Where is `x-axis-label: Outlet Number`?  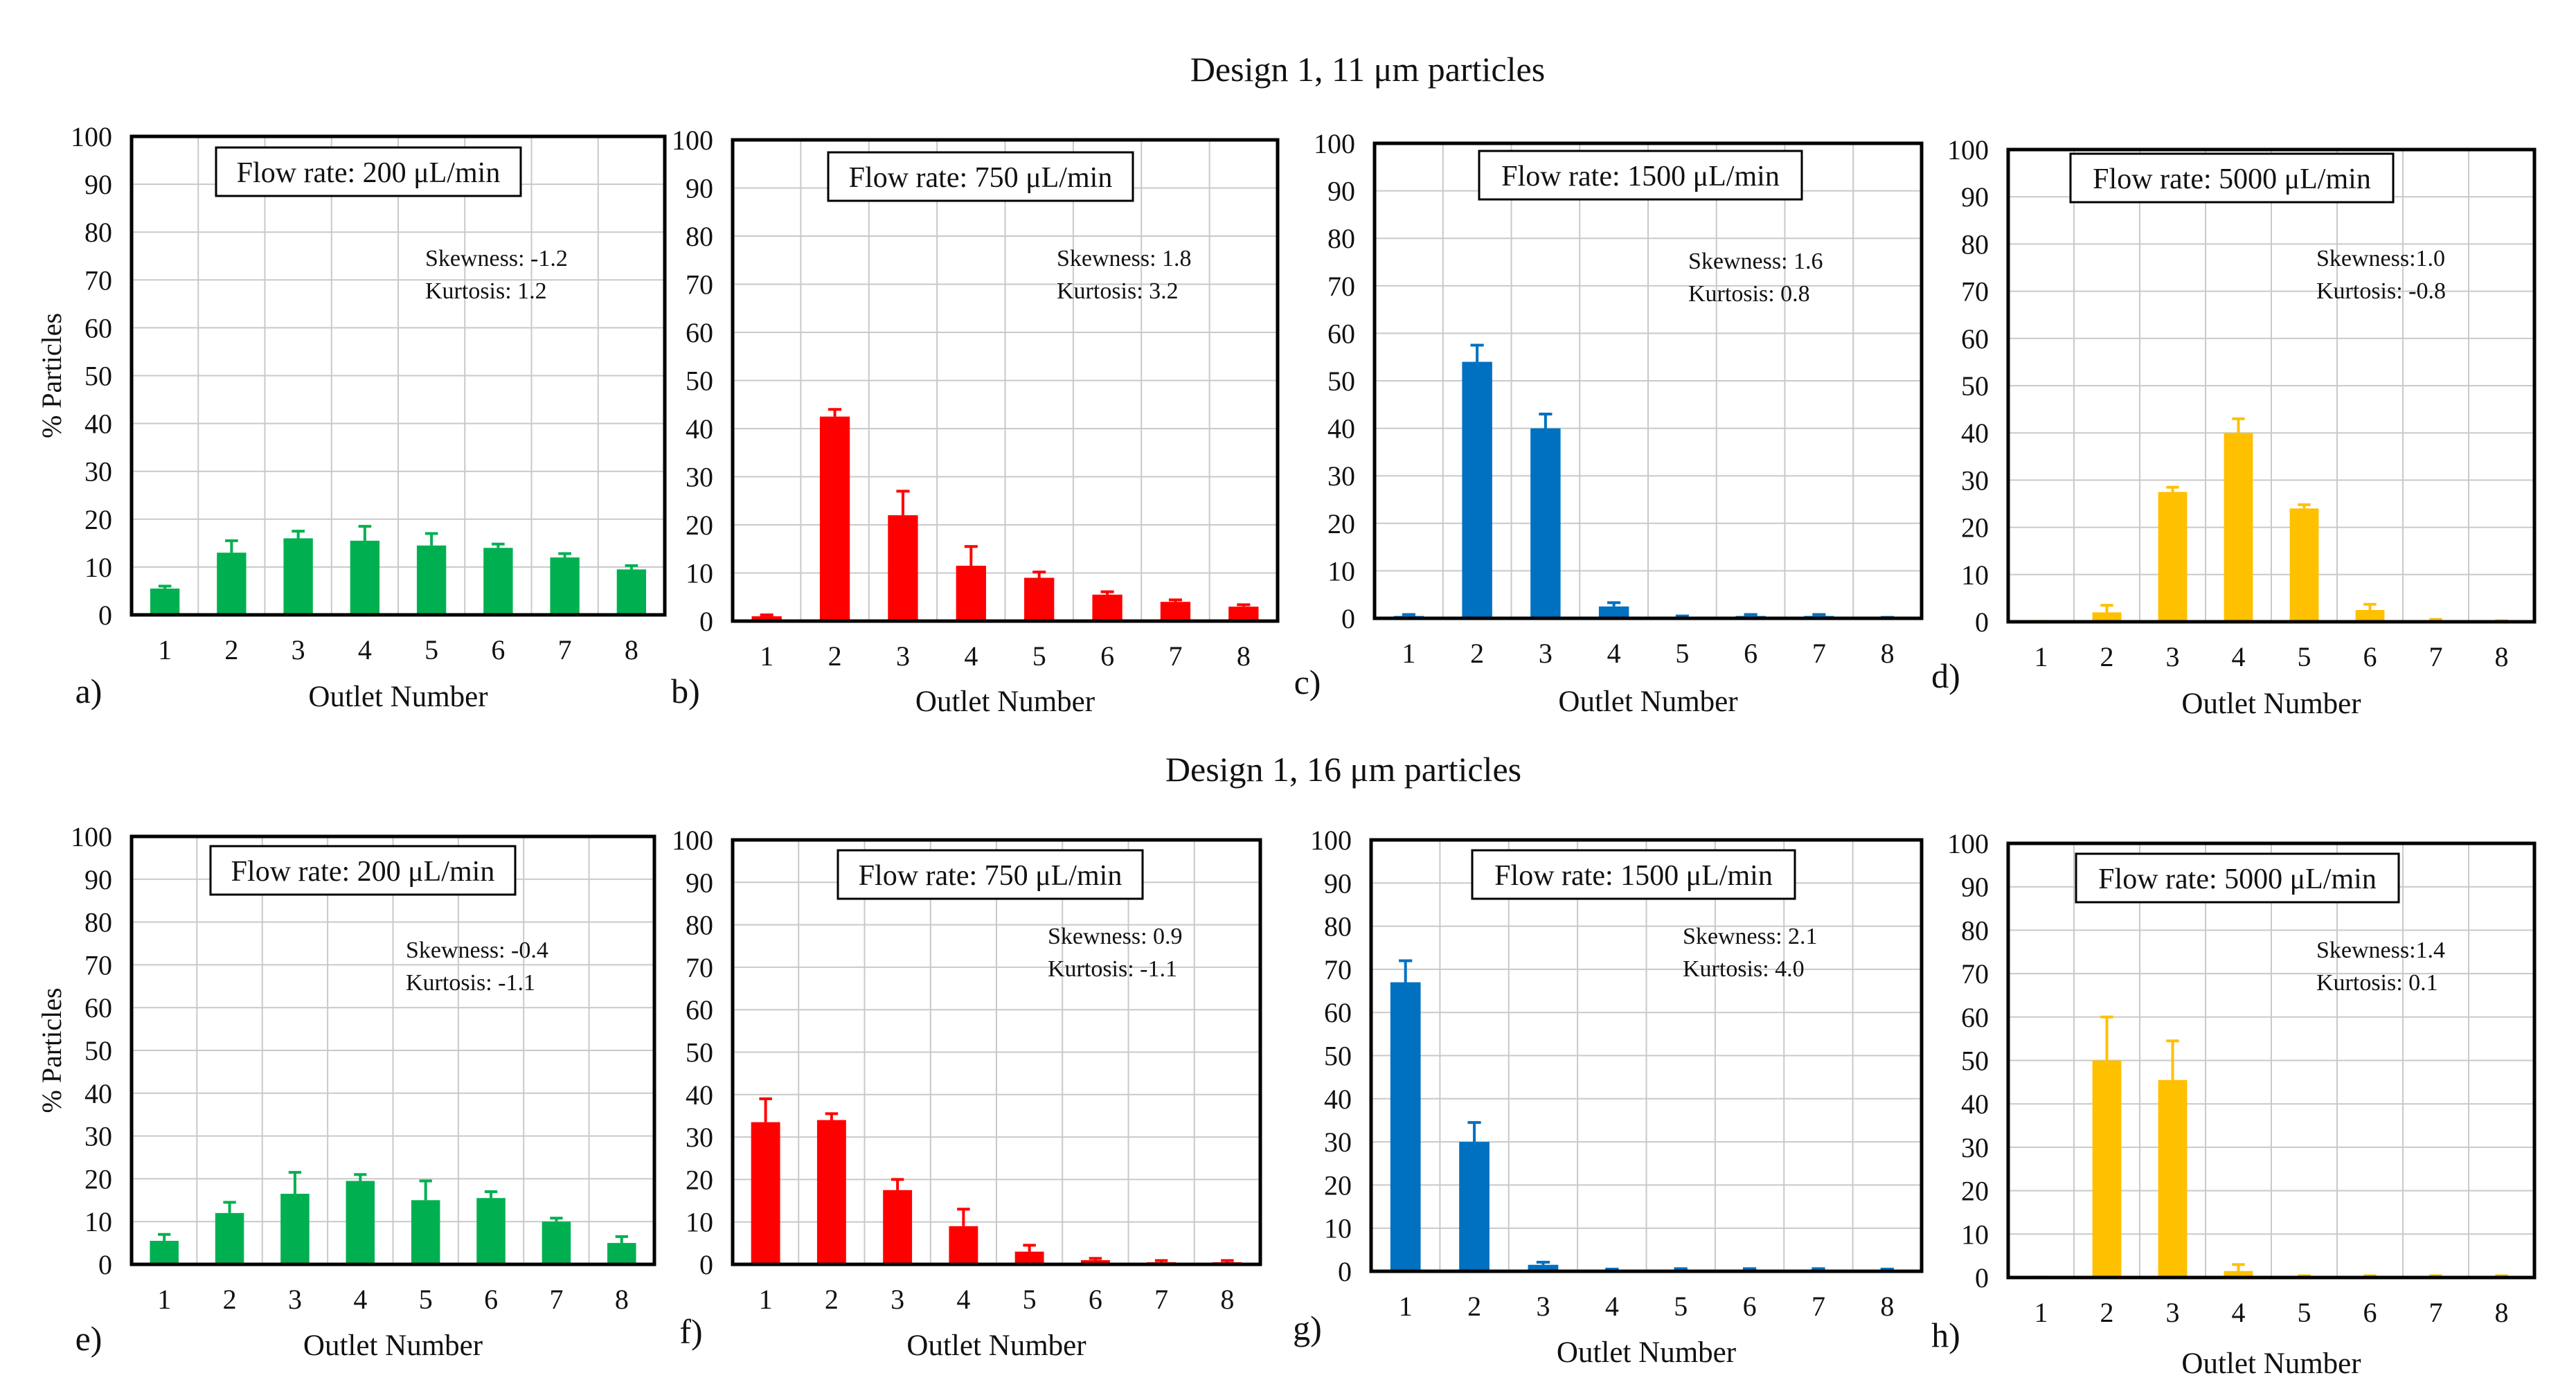
x-axis-label: Outlet Number is located at coordinates (398, 697).